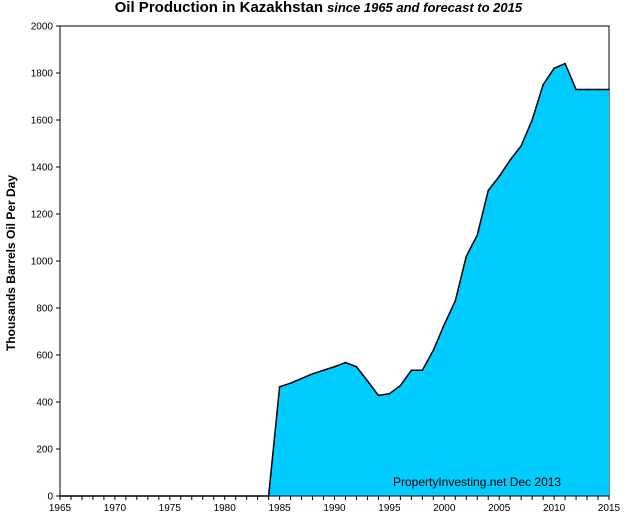 The width and height of the screenshot is (624, 521). I want to click on x-tick-label: 1980, so click(225, 508).